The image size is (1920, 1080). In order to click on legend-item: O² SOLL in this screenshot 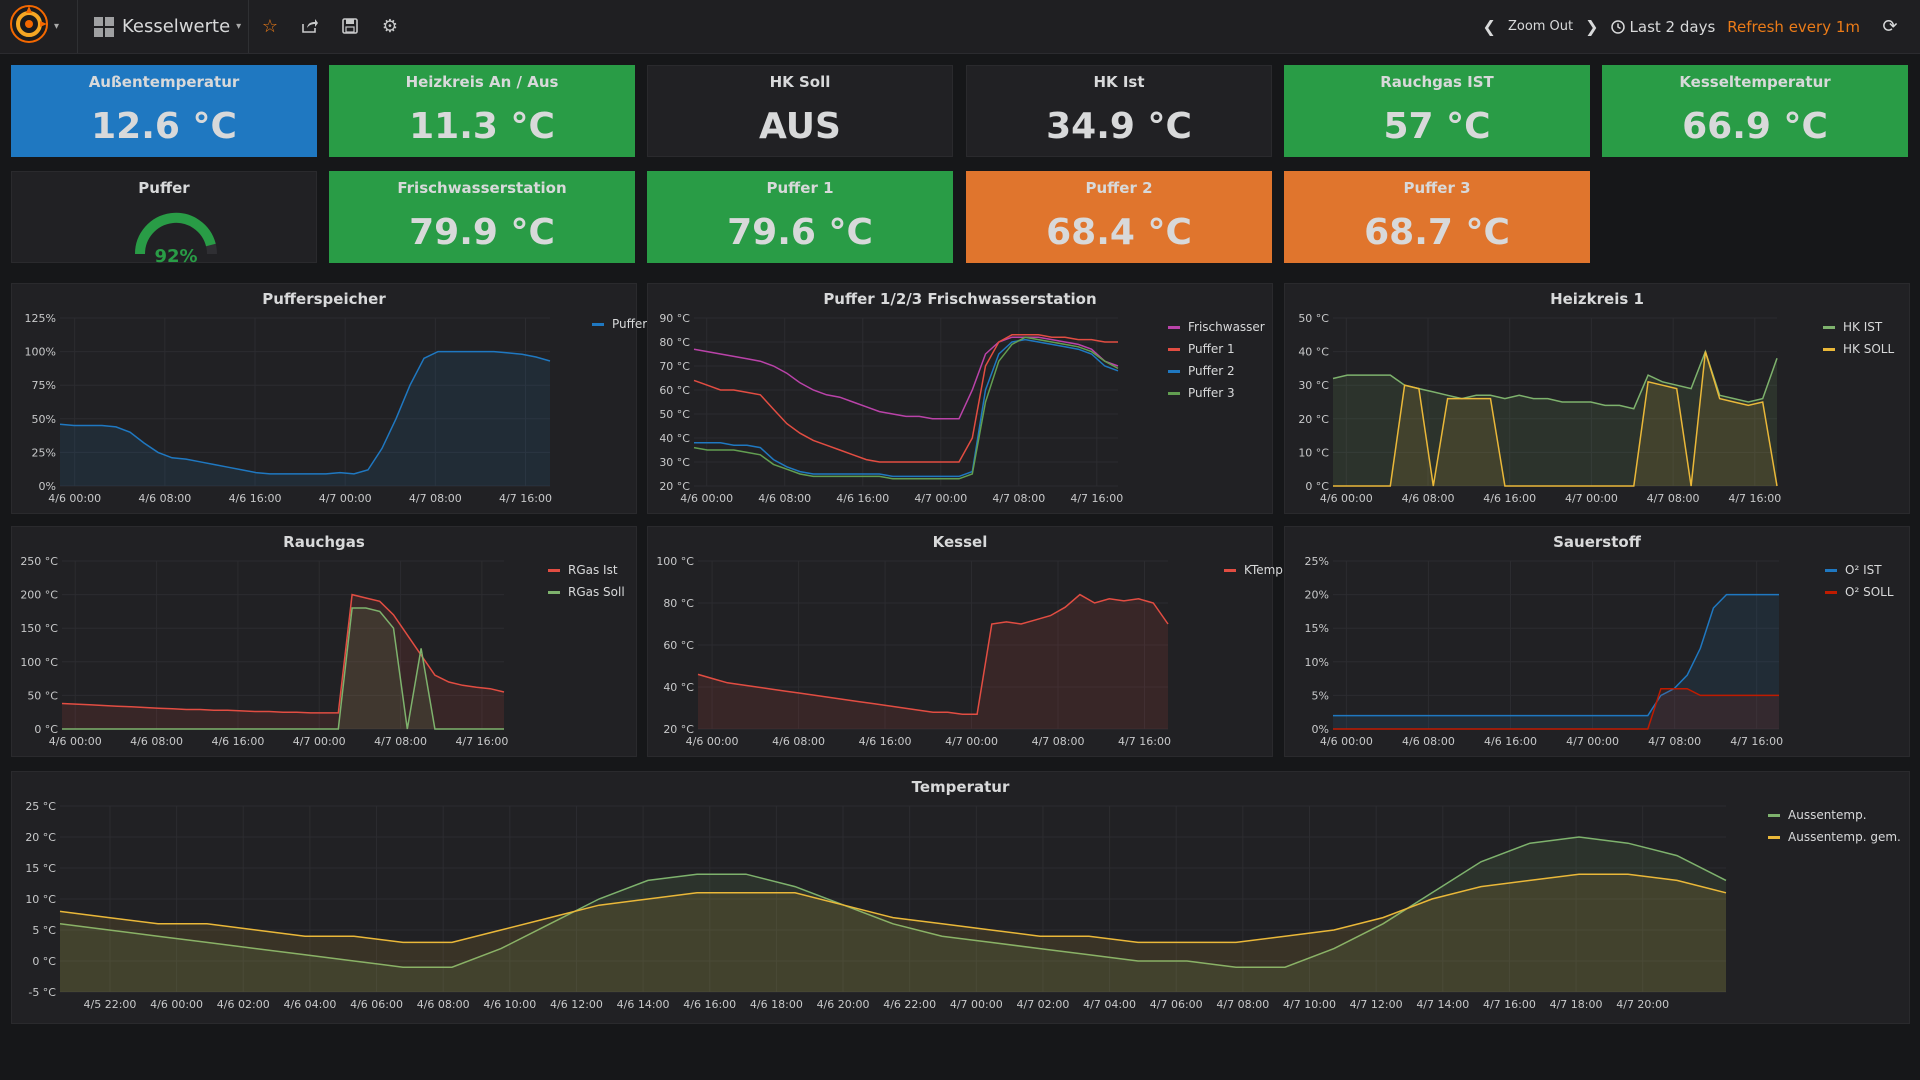, I will do `click(1859, 592)`.